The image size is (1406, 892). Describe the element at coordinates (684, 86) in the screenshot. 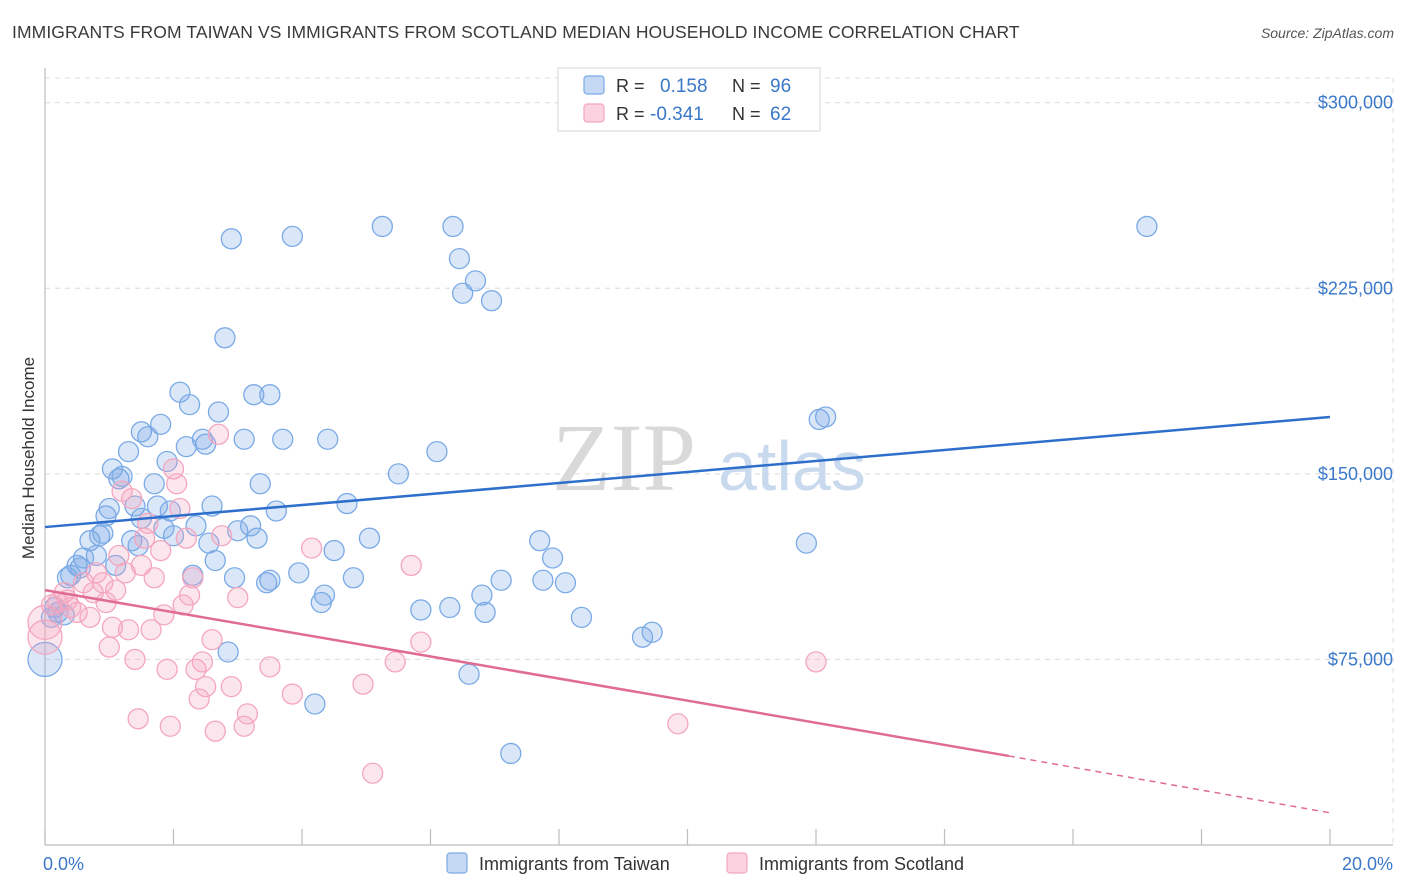

I see `legend-taiwan-r-value: 0.158` at that location.